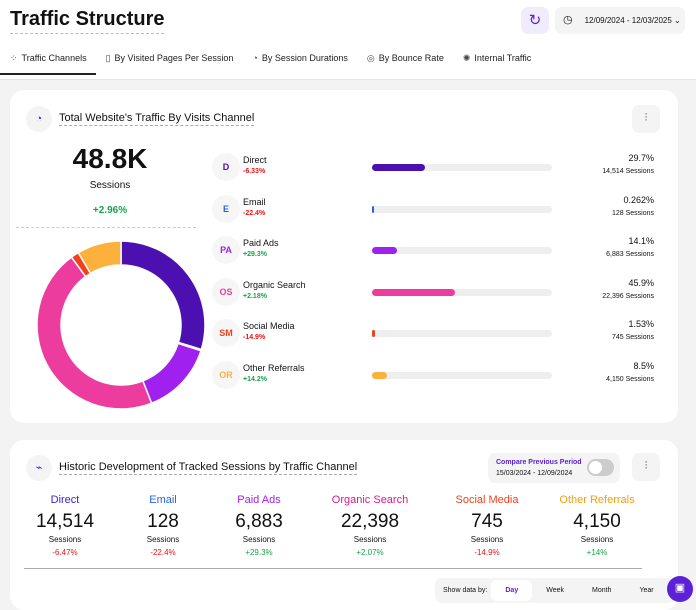 The width and height of the screenshot is (696, 610). I want to click on stat-value: 4,150, so click(597, 521).